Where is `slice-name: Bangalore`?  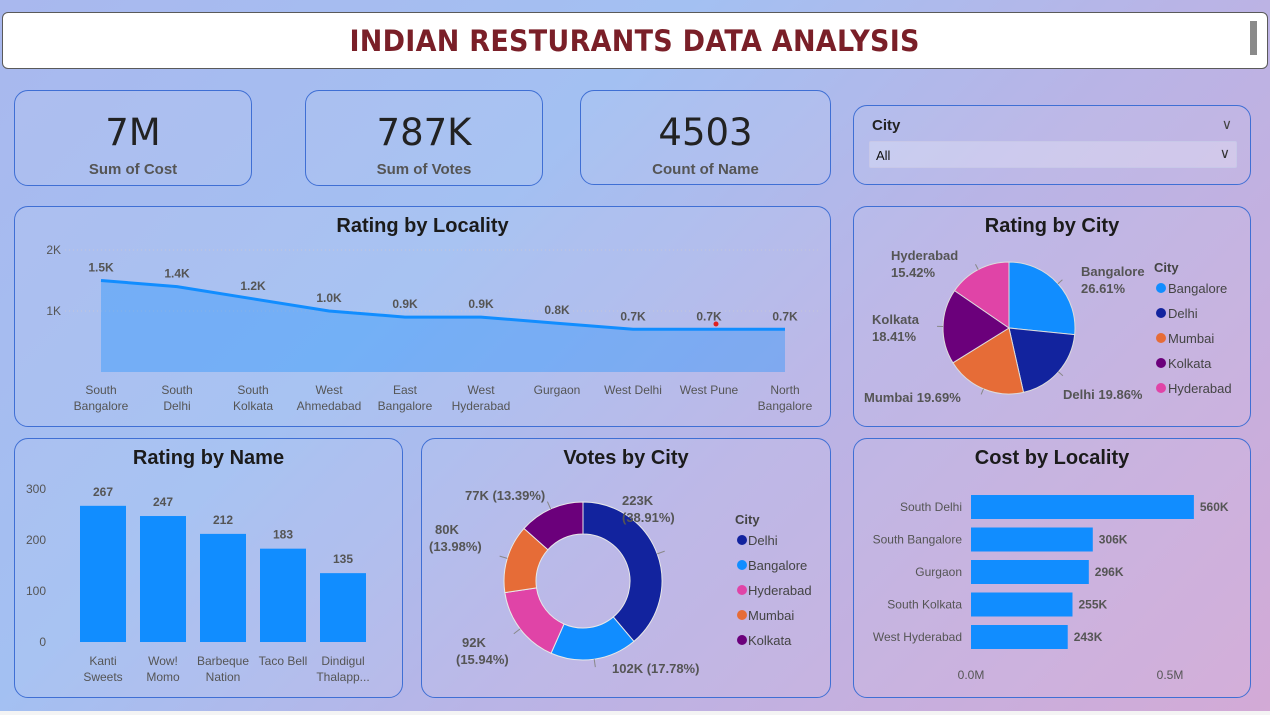
slice-name: Bangalore is located at coordinates (1113, 271).